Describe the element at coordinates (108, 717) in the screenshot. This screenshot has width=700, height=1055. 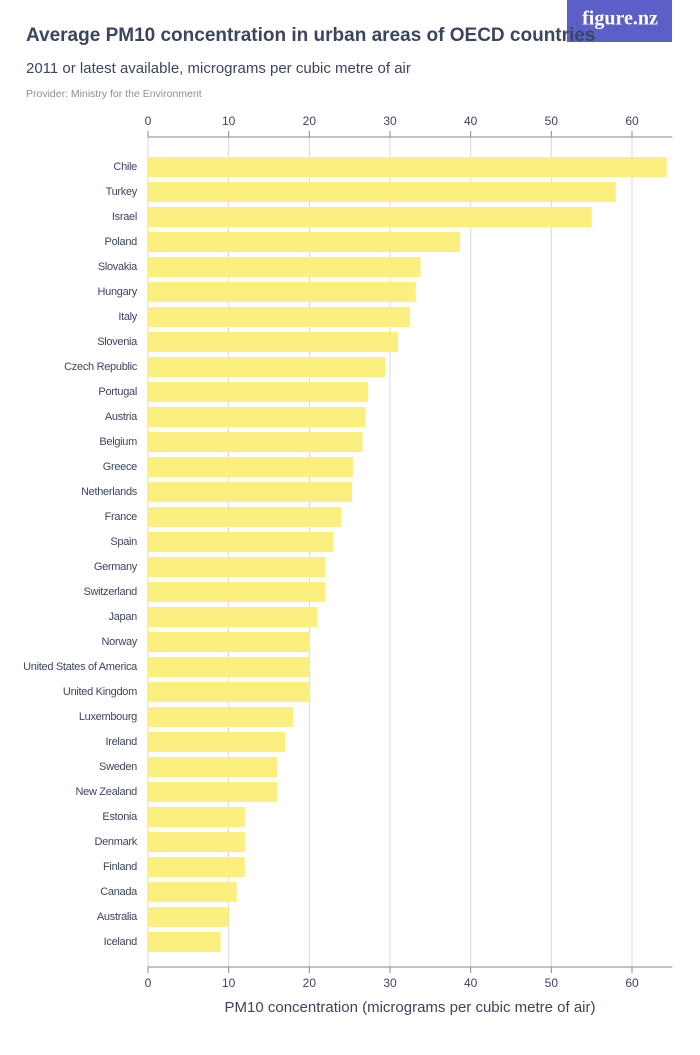
I see `y-tick-label: Luxembourg` at that location.